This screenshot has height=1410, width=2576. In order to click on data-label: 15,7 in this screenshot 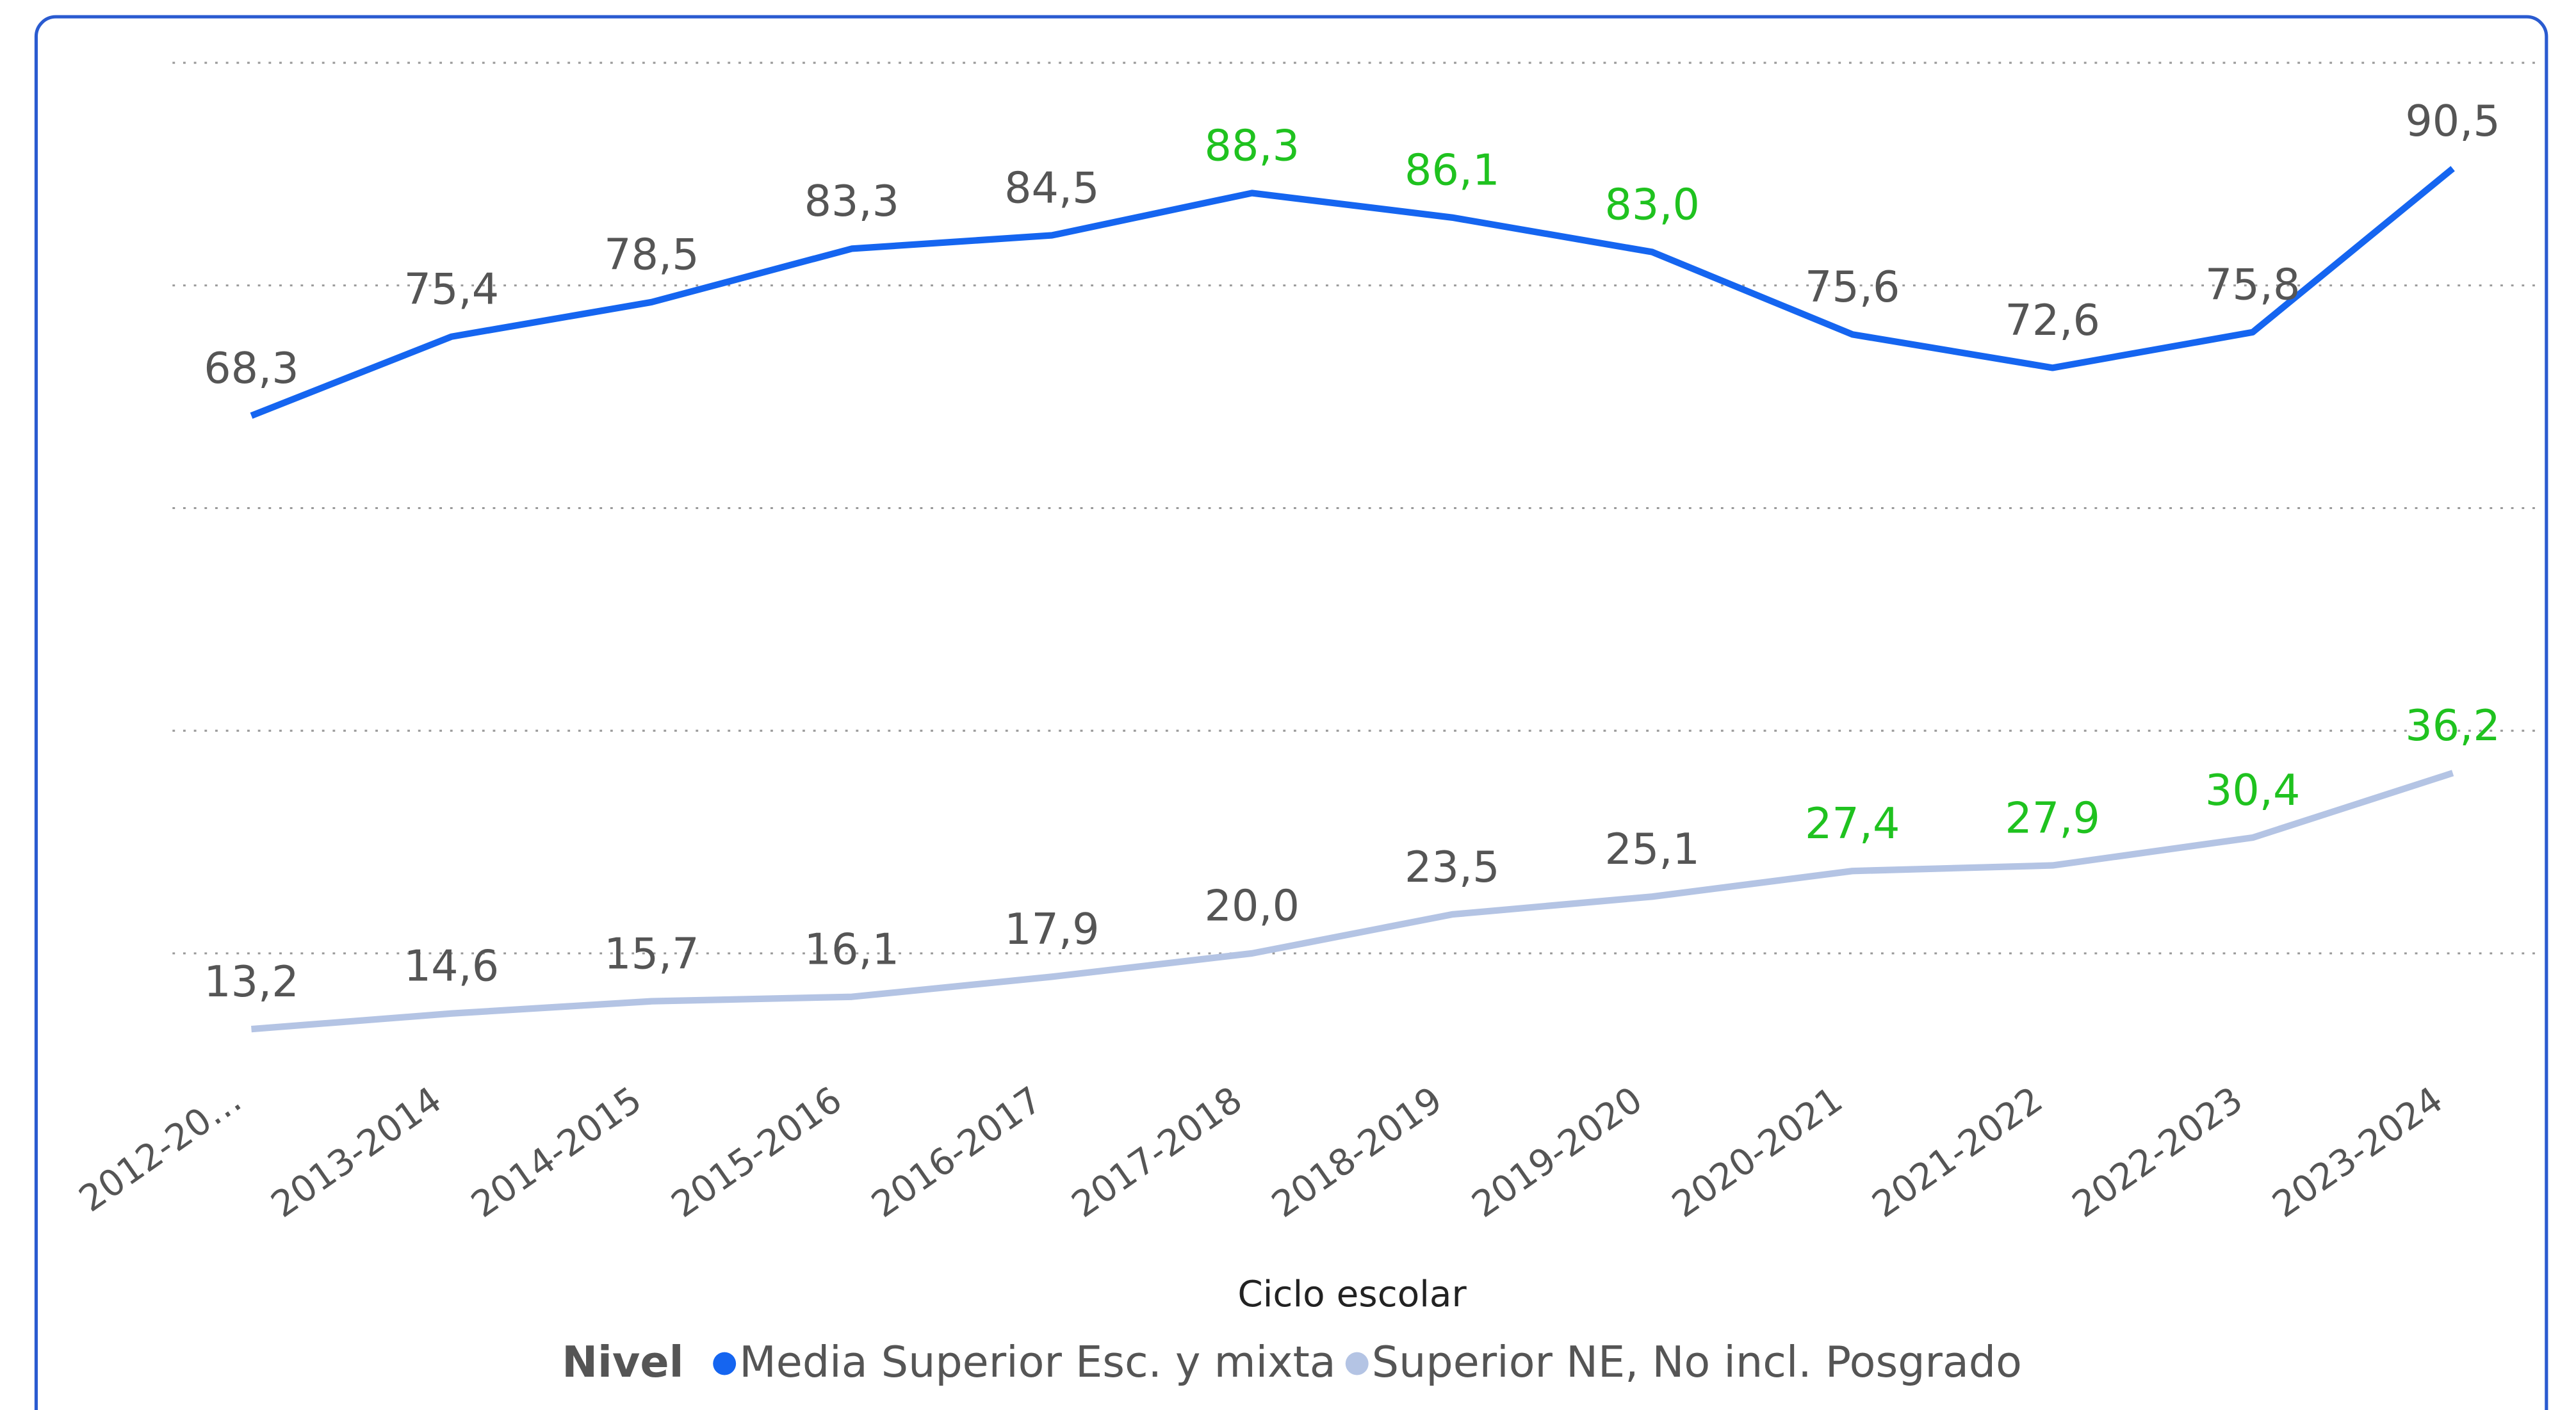, I will do `click(651, 953)`.